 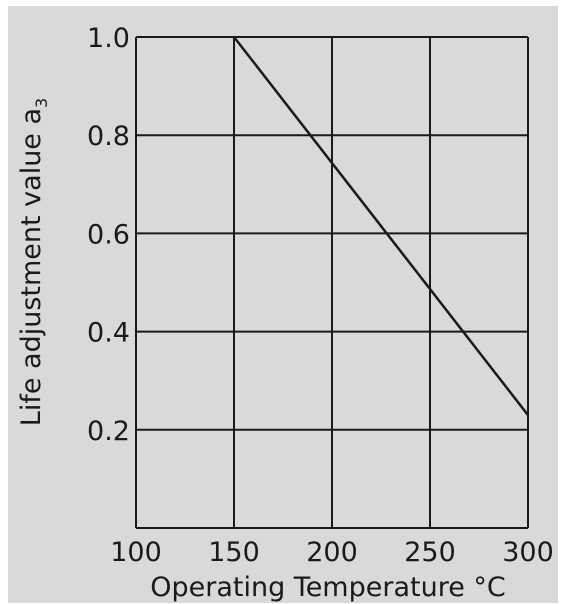 I want to click on y-tick-label-1: 0.8, so click(x=108, y=136).